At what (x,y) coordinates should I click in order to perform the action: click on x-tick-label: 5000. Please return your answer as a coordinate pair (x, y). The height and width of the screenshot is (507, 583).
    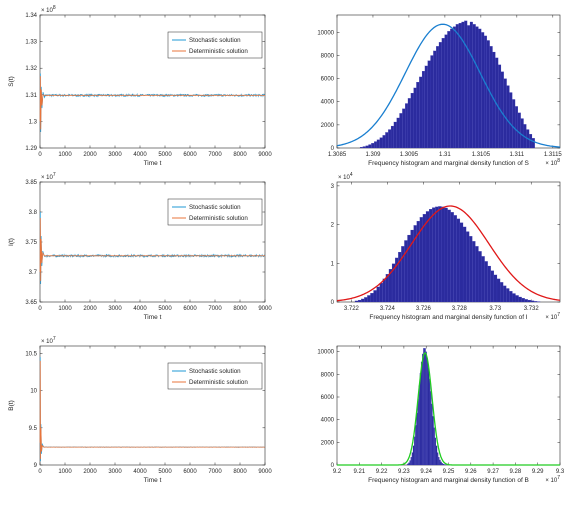
    Looking at the image, I should click on (165, 472).